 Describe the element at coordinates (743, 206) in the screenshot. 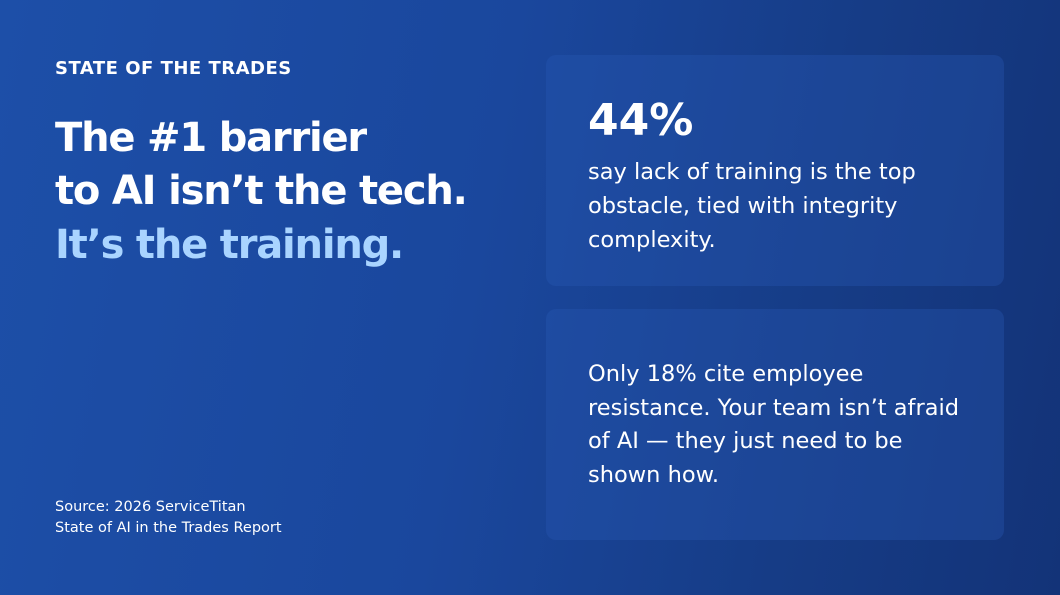

I see `card-line: obstacle, tied with integrity` at that location.